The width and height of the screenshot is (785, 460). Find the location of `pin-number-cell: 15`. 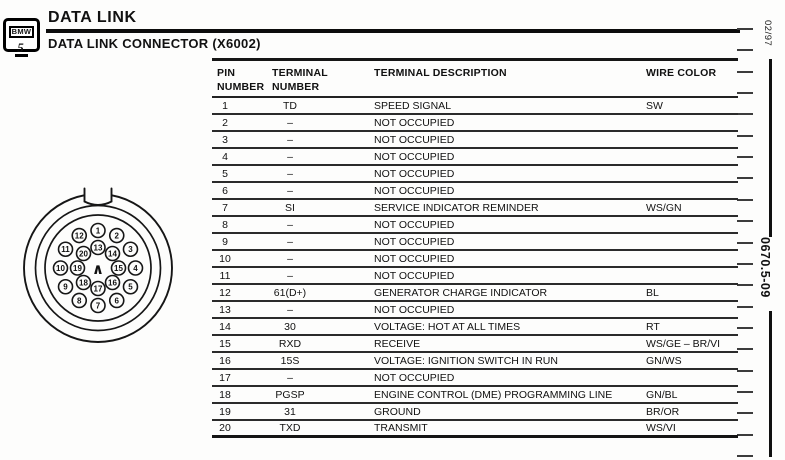

pin-number-cell: 15 is located at coordinates (225, 343).